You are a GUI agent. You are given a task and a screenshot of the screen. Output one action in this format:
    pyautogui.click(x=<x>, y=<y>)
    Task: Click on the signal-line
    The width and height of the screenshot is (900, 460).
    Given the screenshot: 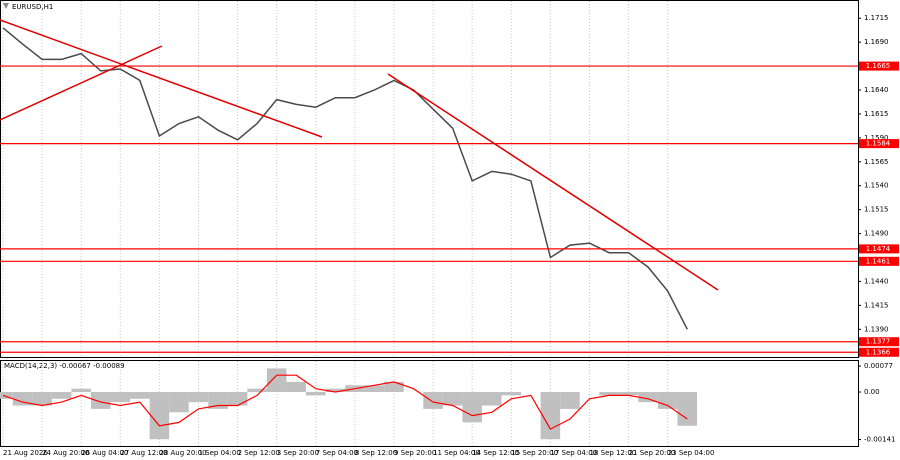 What is the action you would take?
    pyautogui.click(x=345, y=402)
    